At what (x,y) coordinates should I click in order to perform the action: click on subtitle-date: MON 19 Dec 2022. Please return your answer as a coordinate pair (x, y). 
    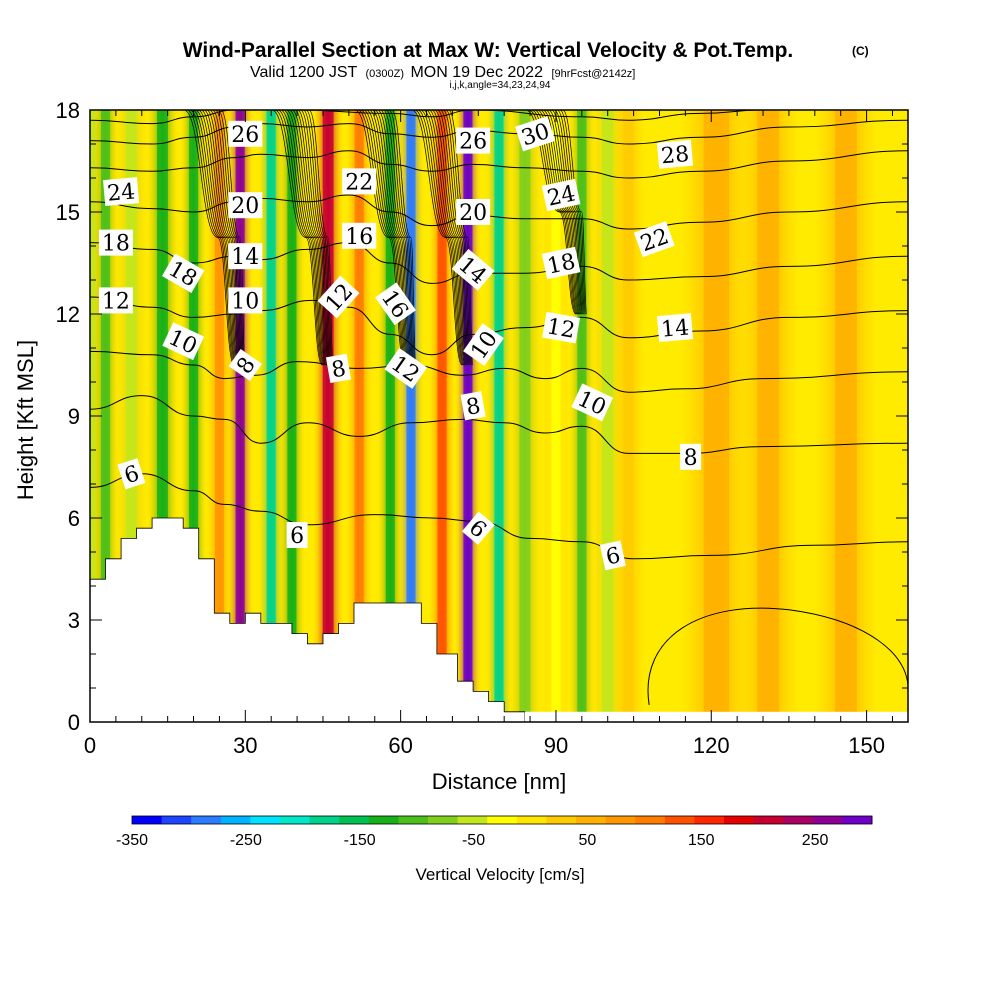
    Looking at the image, I should click on (476, 72).